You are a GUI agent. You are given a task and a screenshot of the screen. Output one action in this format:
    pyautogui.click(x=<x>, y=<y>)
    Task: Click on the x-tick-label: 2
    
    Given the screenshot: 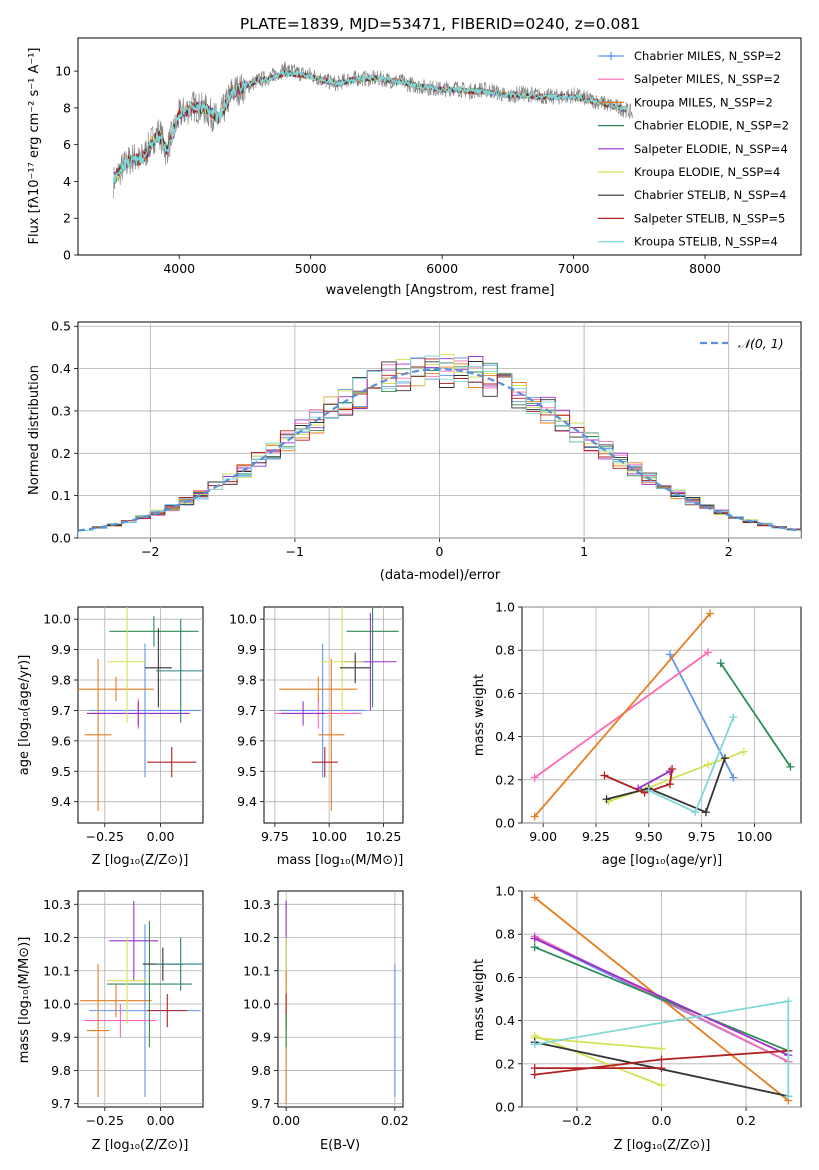 What is the action you would take?
    pyautogui.click(x=729, y=551)
    